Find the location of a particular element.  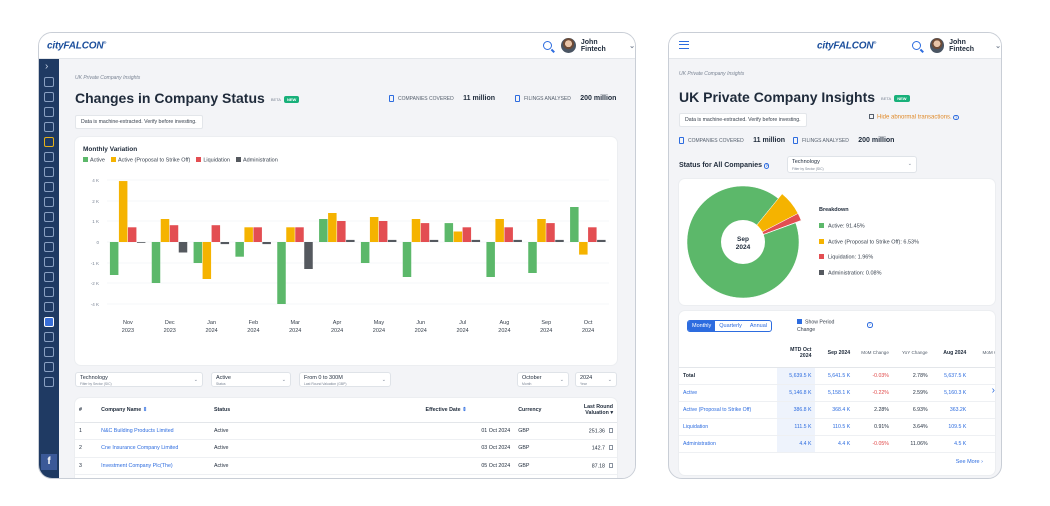

legend-active: Active is located at coordinates (94, 160).